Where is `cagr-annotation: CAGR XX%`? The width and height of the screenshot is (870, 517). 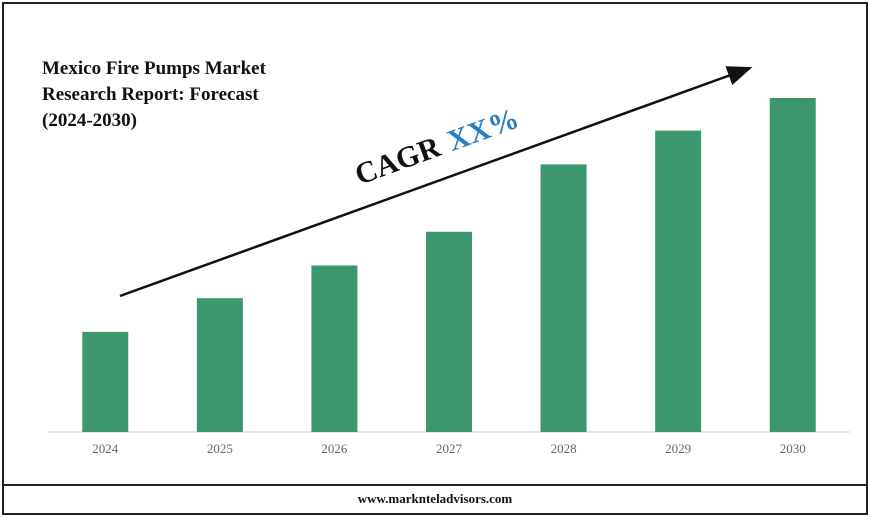 cagr-annotation: CAGR XX% is located at coordinates (437, 147).